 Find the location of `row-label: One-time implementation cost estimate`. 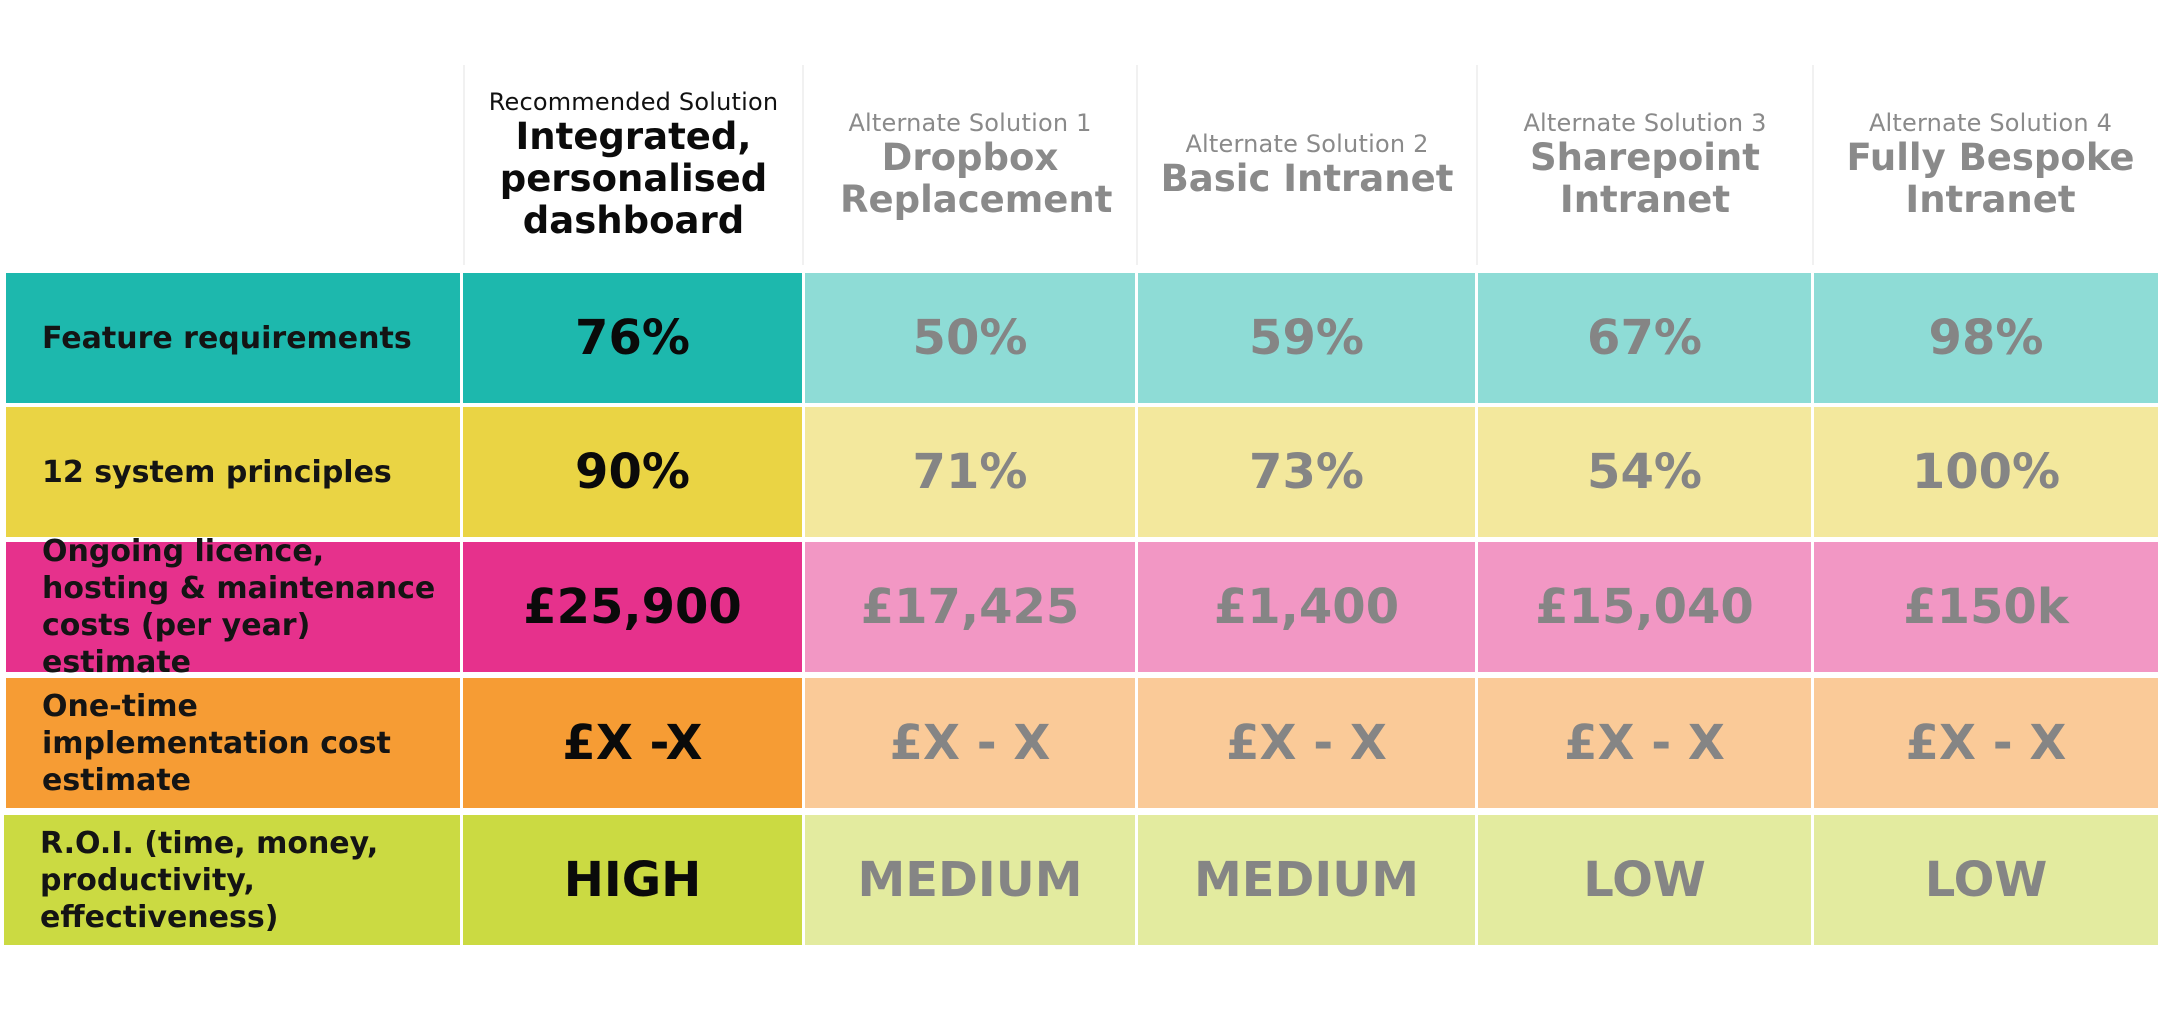

row-label: One-time implementation cost estimate is located at coordinates (233, 743).